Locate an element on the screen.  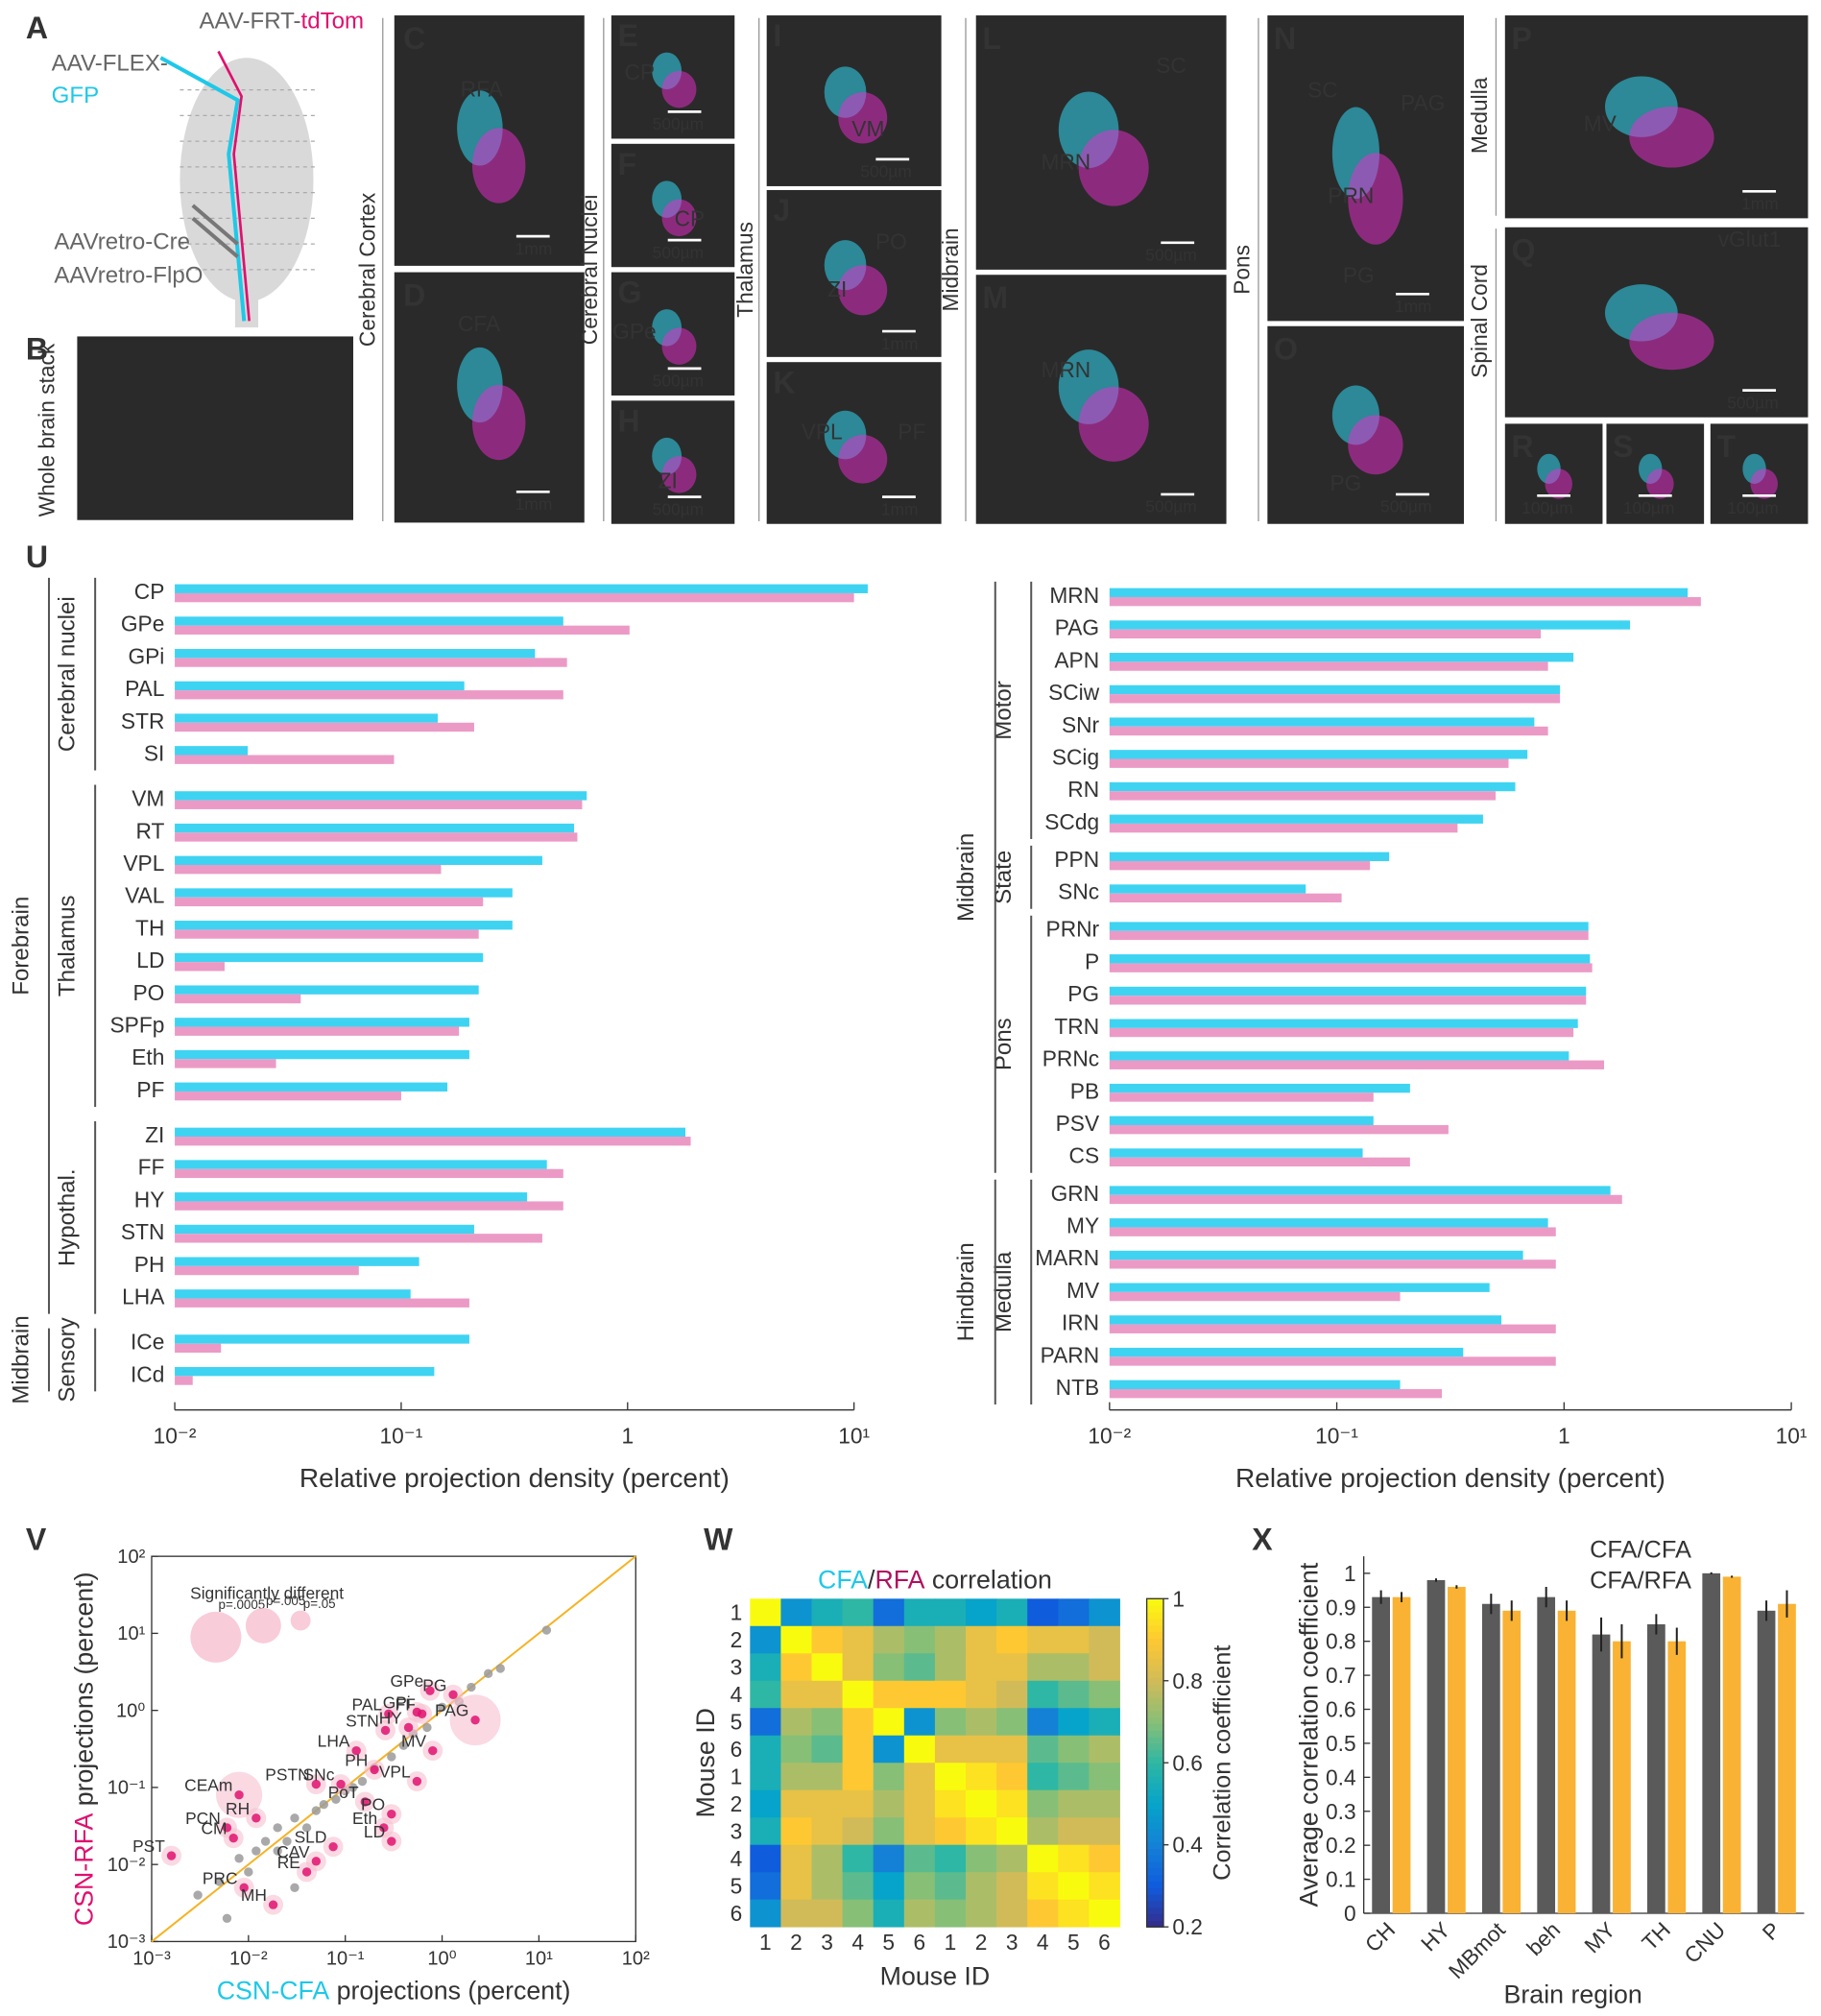
column-label: 6 is located at coordinates (1104, 1943).